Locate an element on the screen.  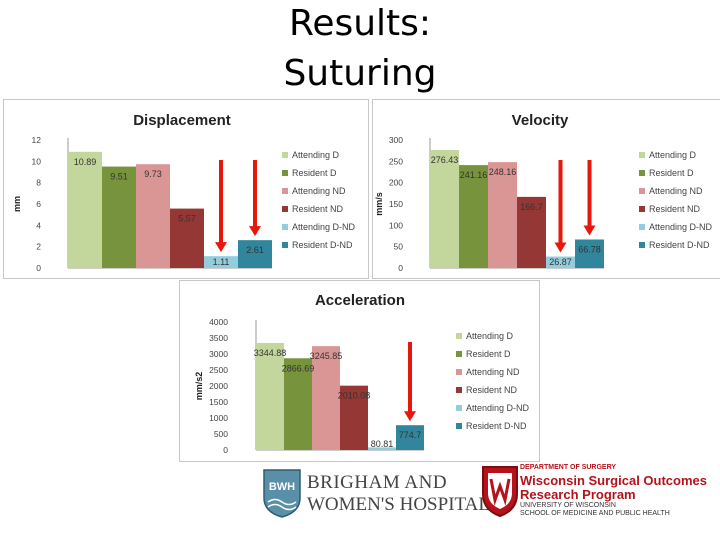
velocity-legend-label-attending-d-nd: Attending D-ND is located at coordinates (681, 227).